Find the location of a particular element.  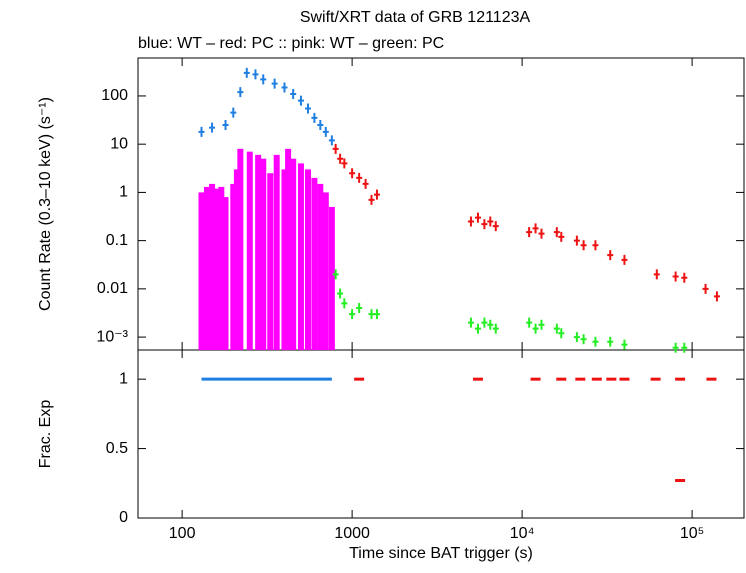

x-axis-label: Time since BAT trigger (s) is located at coordinates (441, 553).